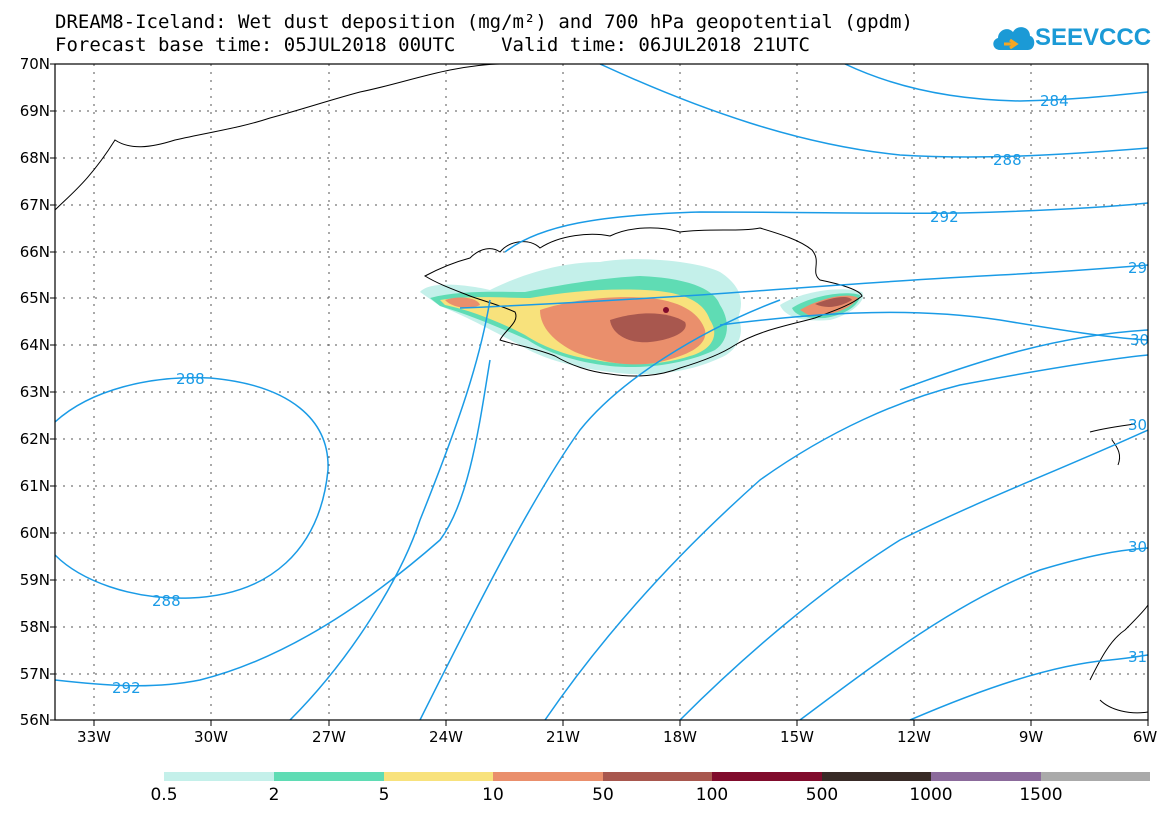 Image resolution: width=1175 pixels, height=815 pixels. What do you see at coordinates (34, 392) in the screenshot?
I see `lat-label: 63N` at bounding box center [34, 392].